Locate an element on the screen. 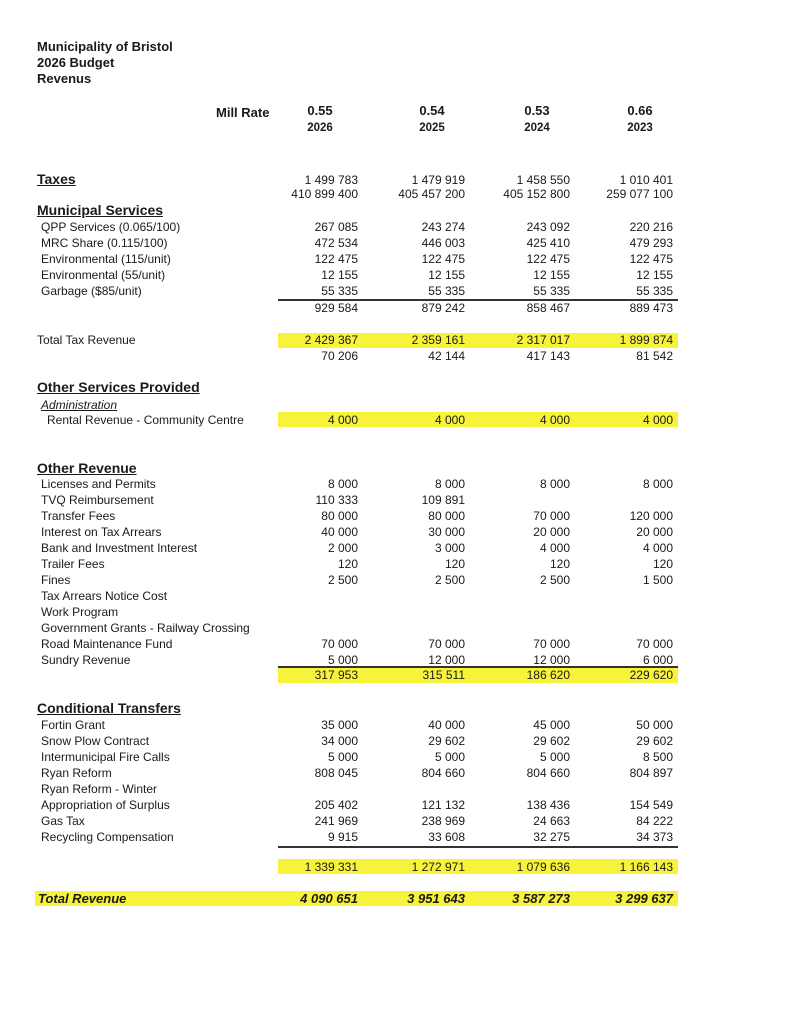 The image size is (791, 1024). section-heading-municipal-services: Municipal Services is located at coordinates (100, 210).